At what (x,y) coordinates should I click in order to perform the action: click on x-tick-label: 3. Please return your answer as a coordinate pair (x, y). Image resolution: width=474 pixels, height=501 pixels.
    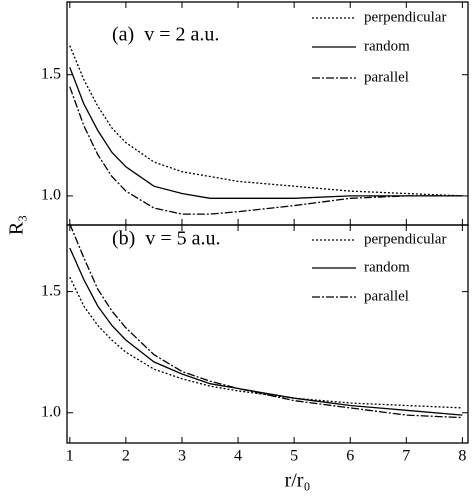
    Looking at the image, I should click on (182, 456).